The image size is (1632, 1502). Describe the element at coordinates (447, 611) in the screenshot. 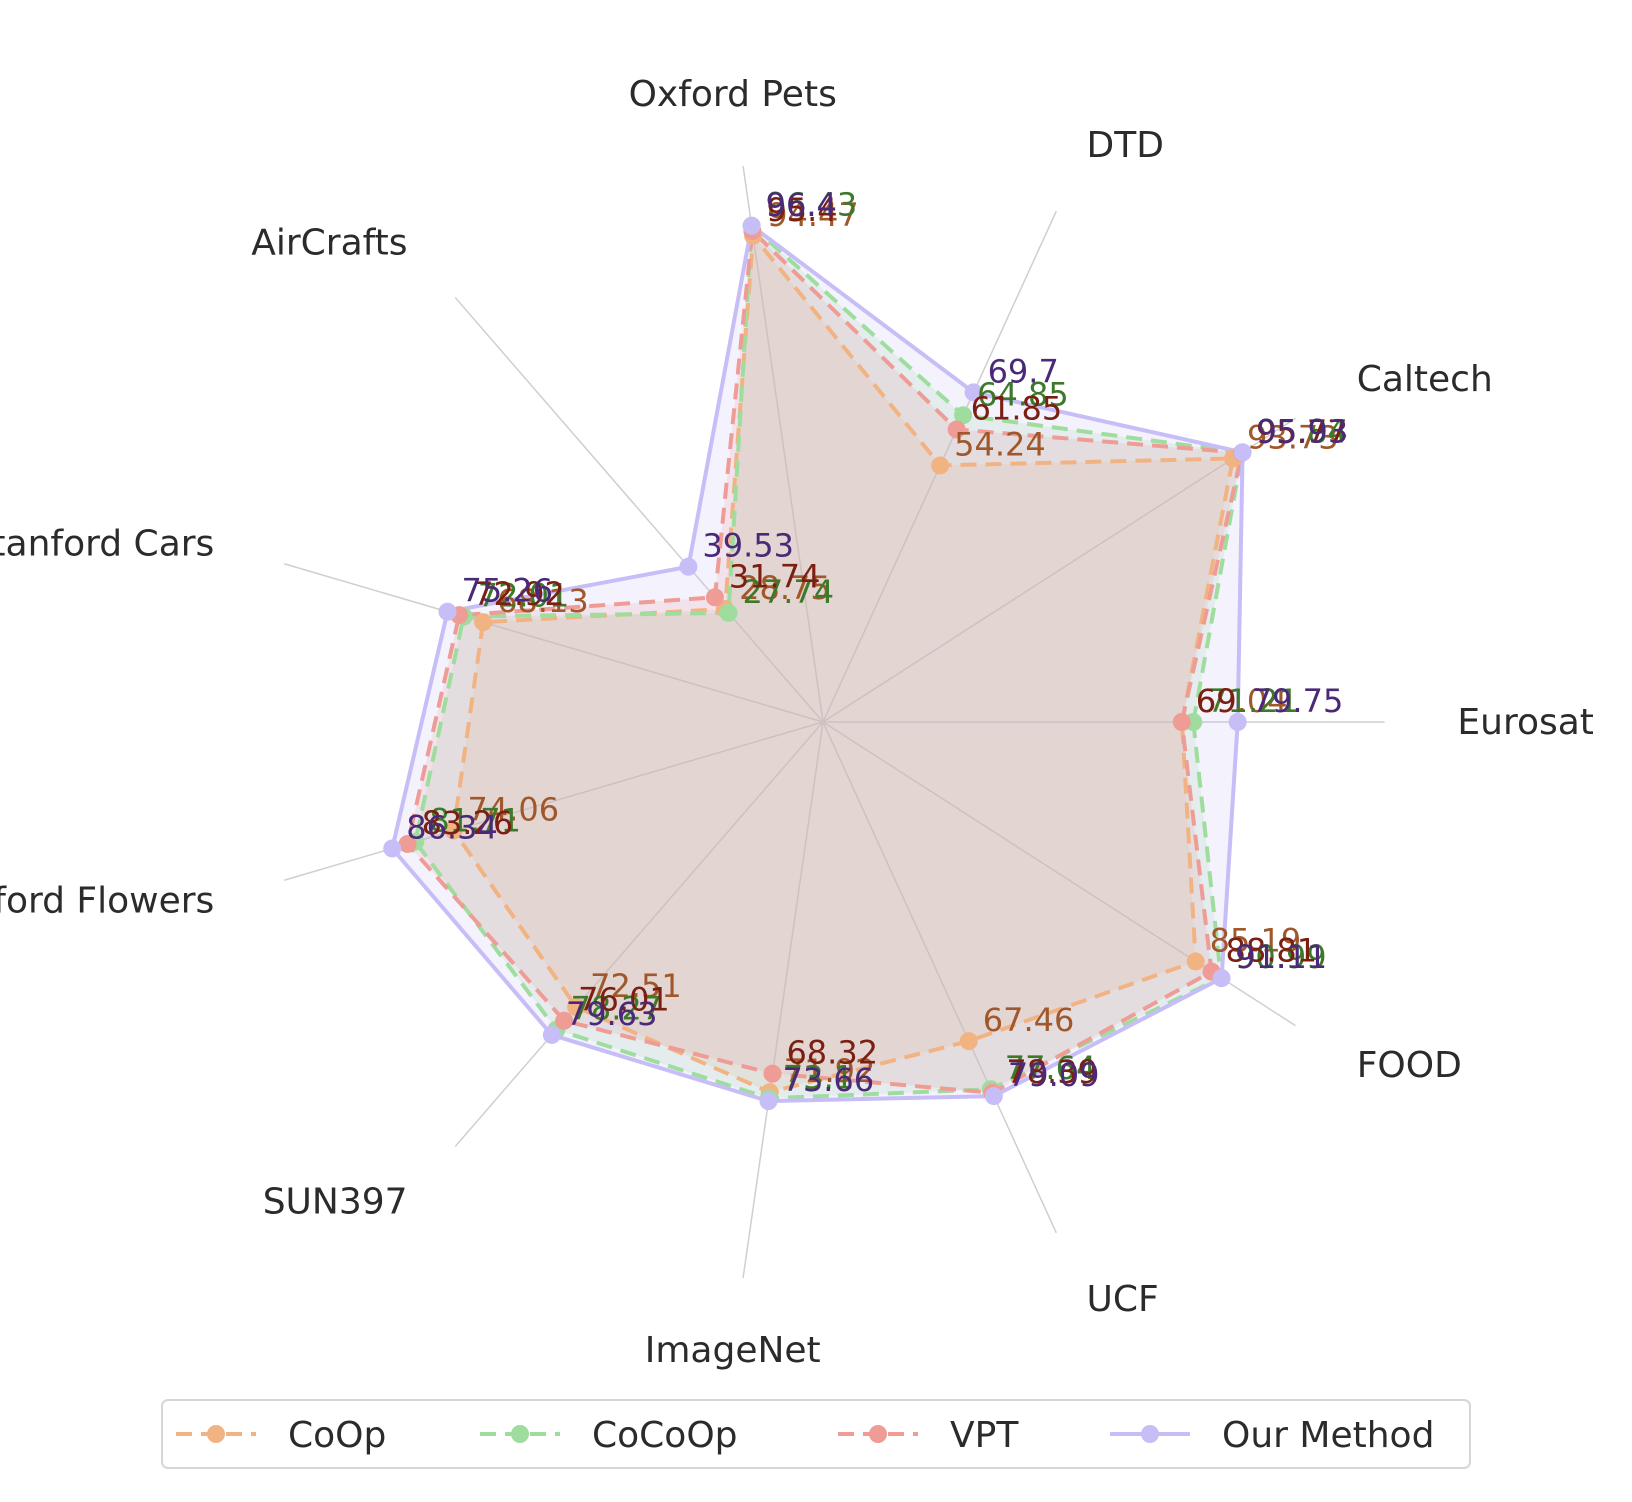

I see `point-our-method-stanford-cars` at that location.